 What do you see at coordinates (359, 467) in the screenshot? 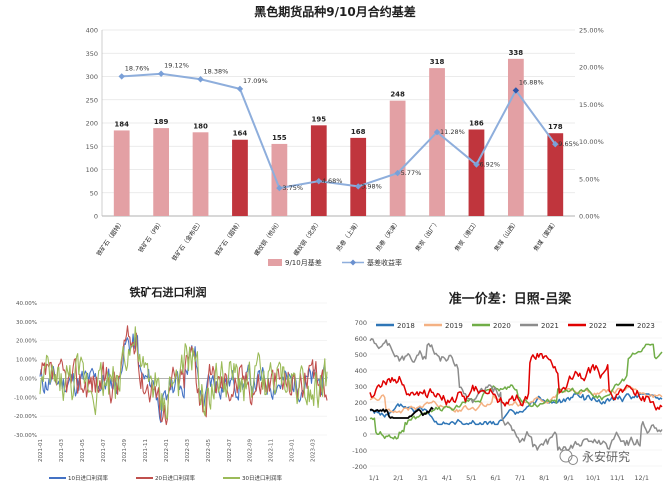
I see `y-axis-tick-label: -200` at bounding box center [359, 467].